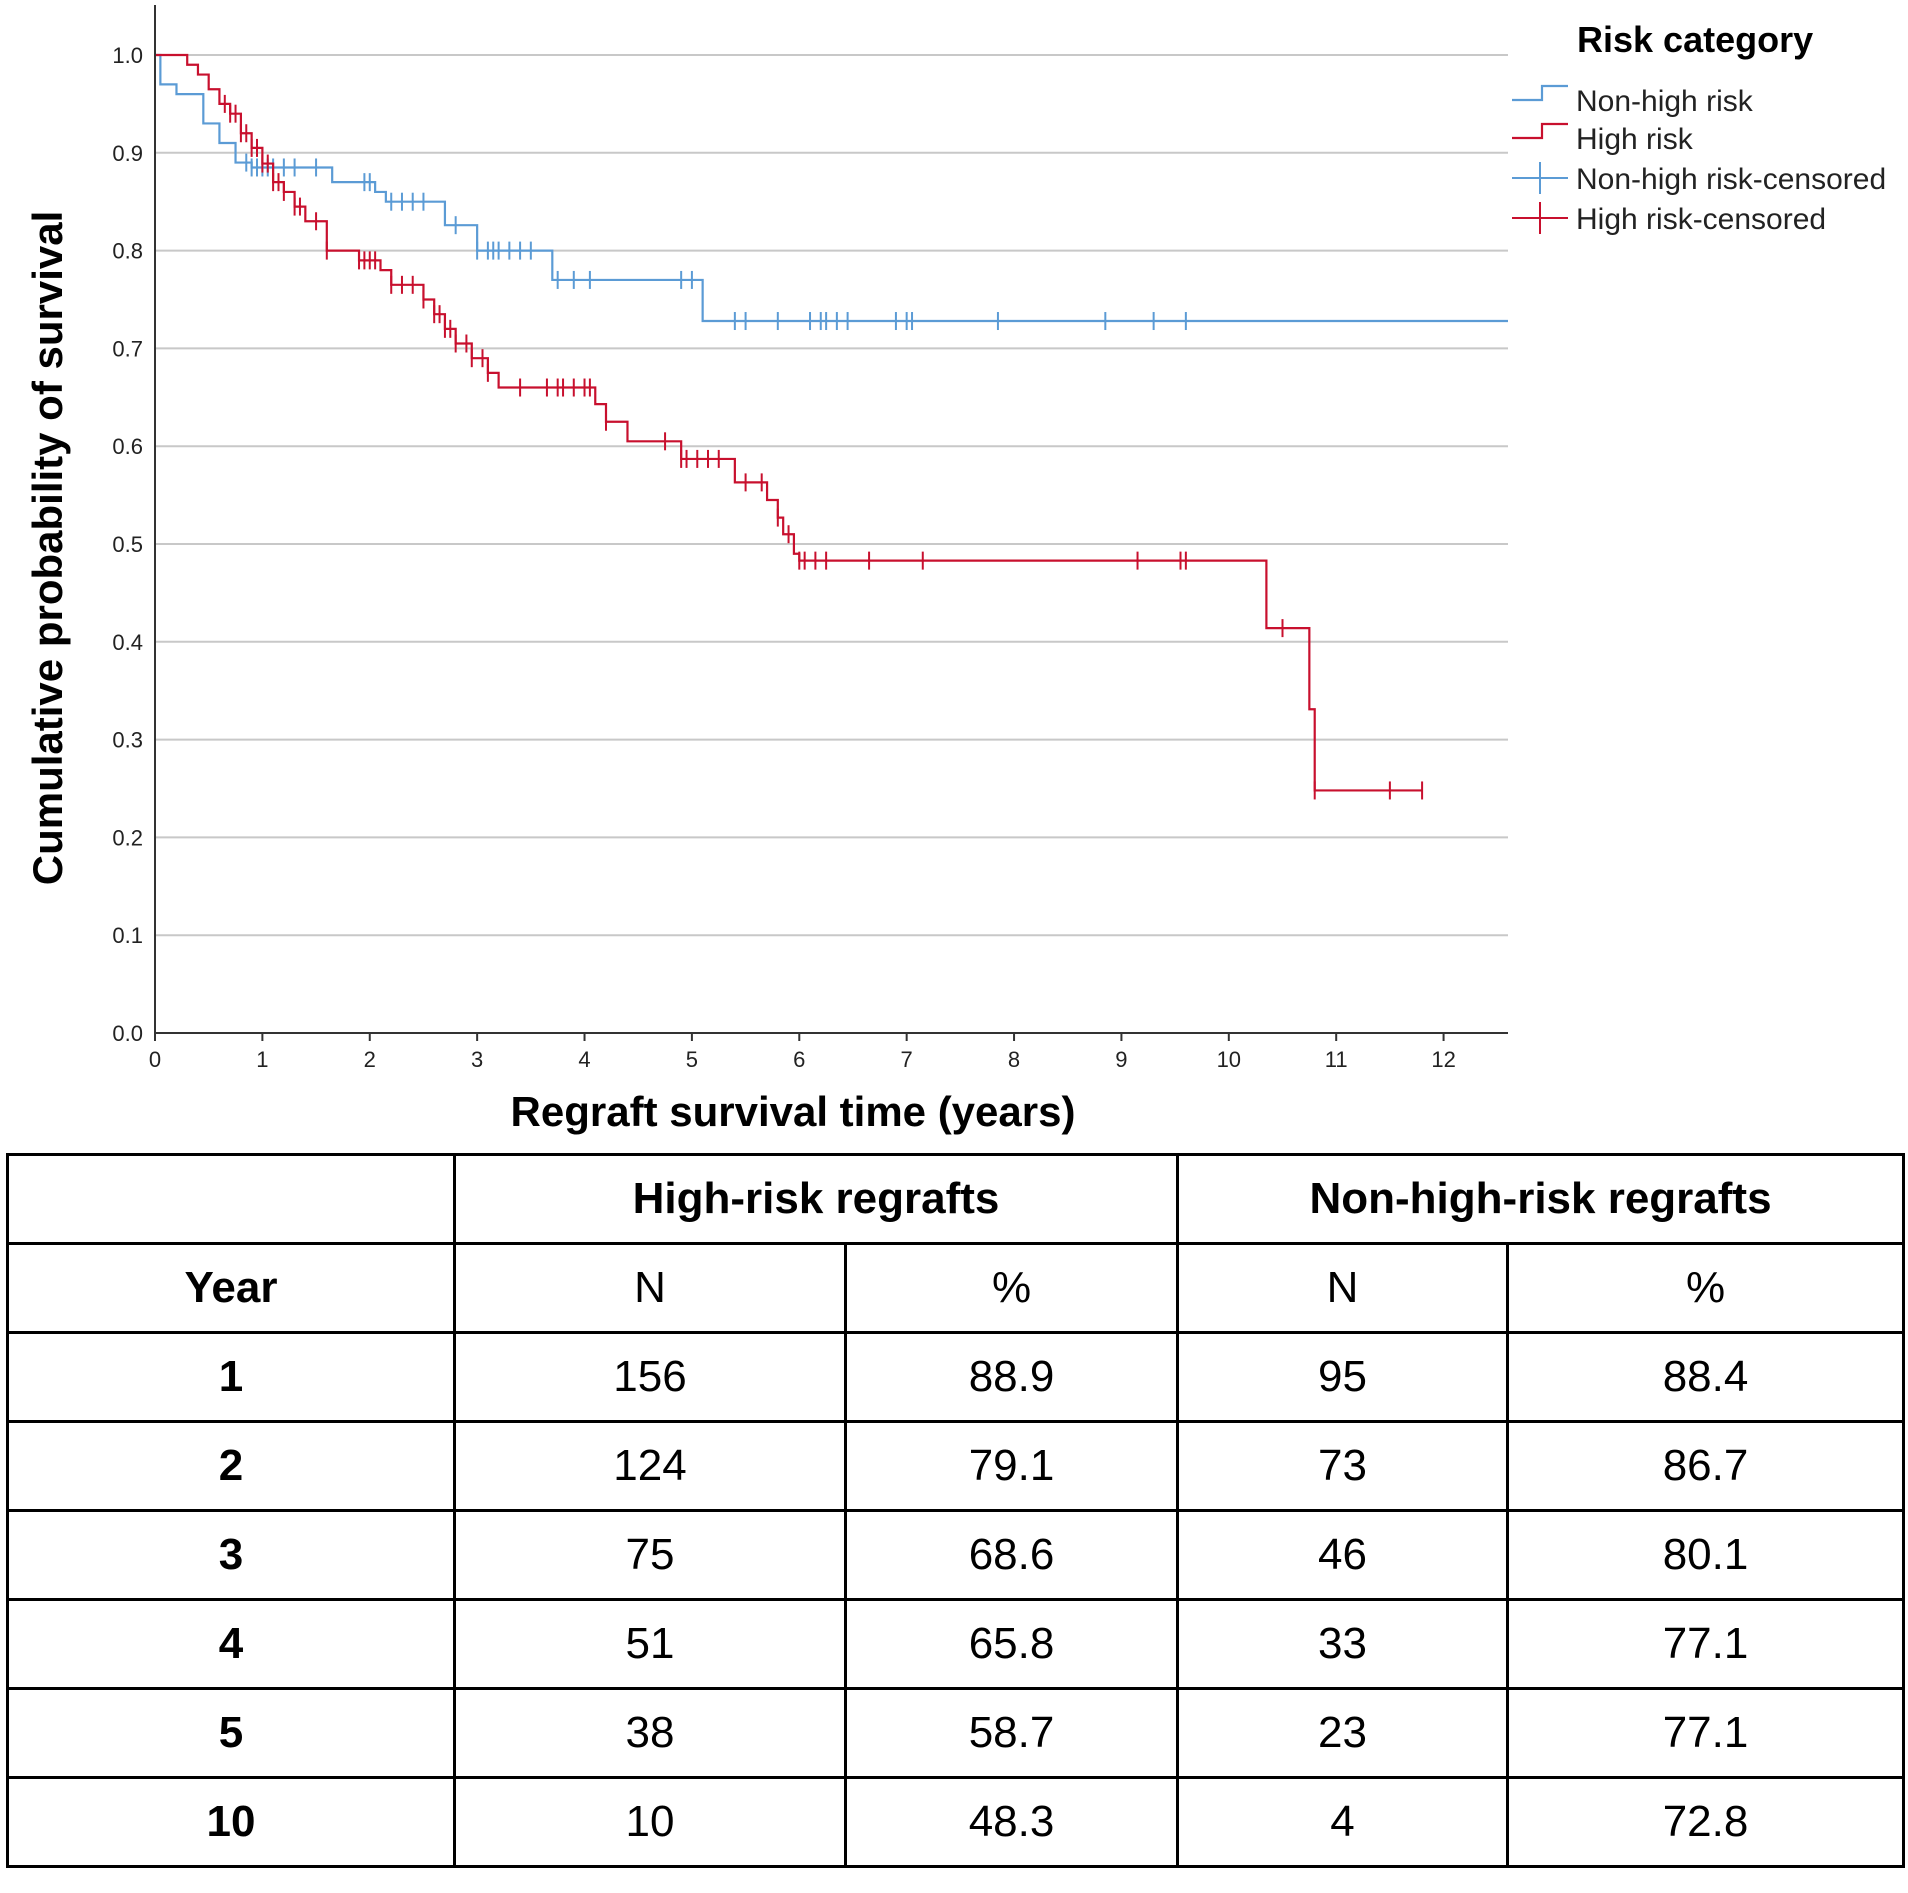  Describe the element at coordinates (1706, 1288) in the screenshot. I see `non-high-risk-pct-header: %` at that location.